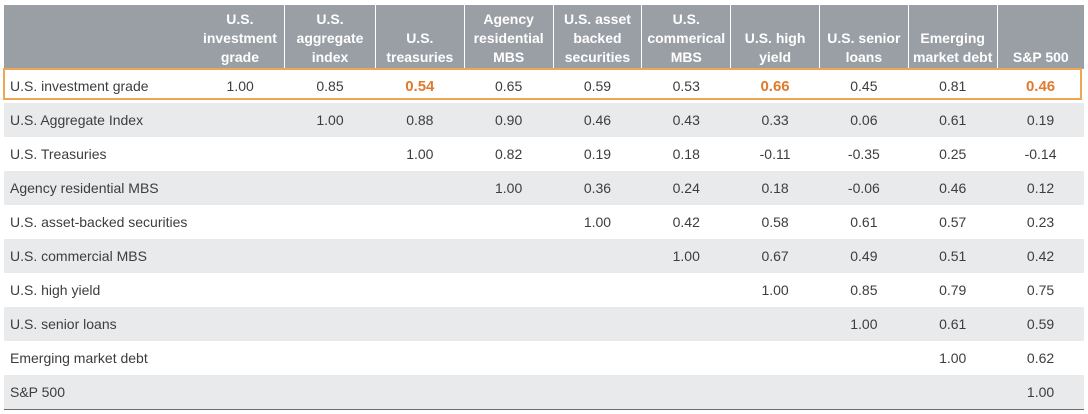  What do you see at coordinates (100, 154) in the screenshot?
I see `row-label: U.S. Treasuries` at bounding box center [100, 154].